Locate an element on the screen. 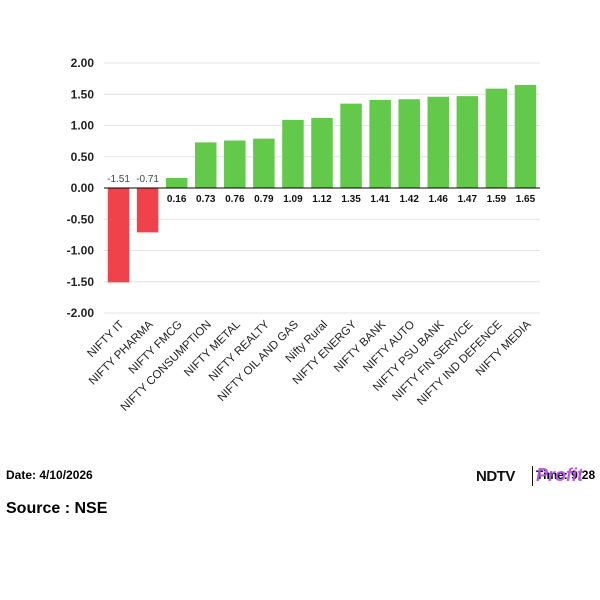  y-tick-label: -1.50 is located at coordinates (81, 282).